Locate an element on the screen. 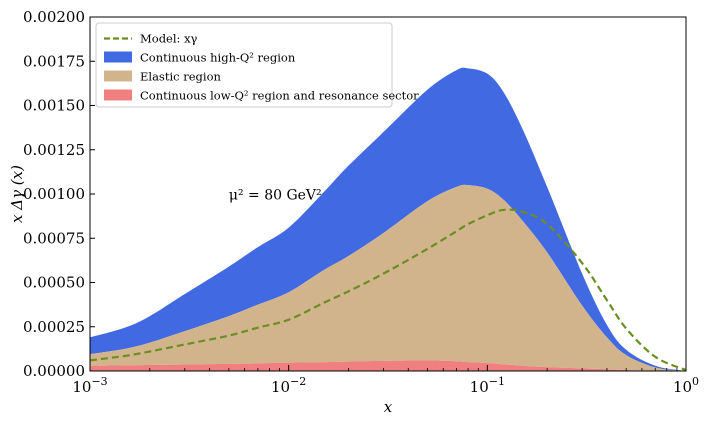 The image size is (715, 429). x-tick-label: 10⁻¹ is located at coordinates (487, 385).